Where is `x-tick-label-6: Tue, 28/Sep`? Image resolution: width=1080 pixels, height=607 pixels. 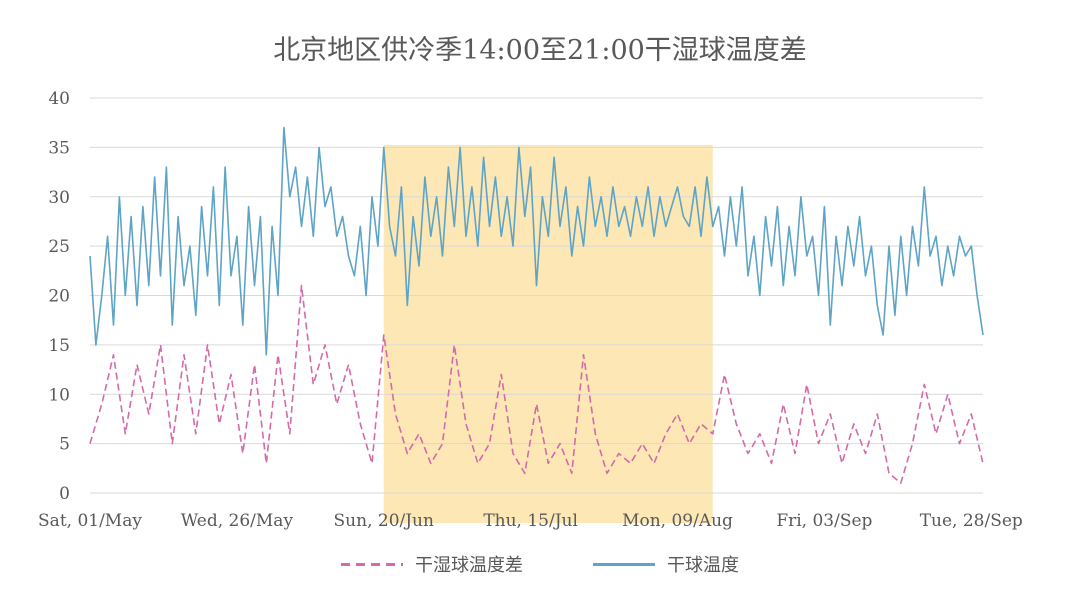 x-tick-label-6: Tue, 28/Sep is located at coordinates (971, 521).